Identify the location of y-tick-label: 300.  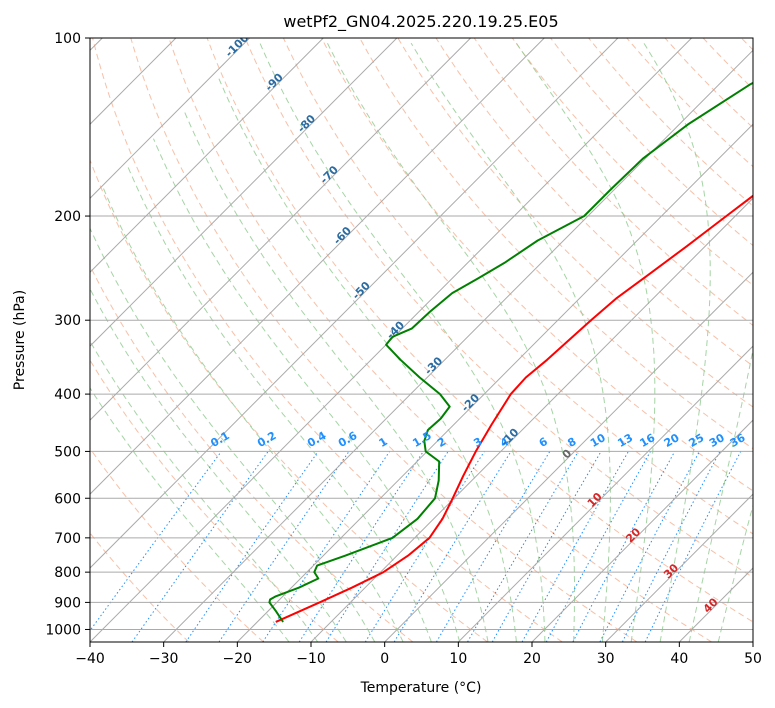
(67, 321).